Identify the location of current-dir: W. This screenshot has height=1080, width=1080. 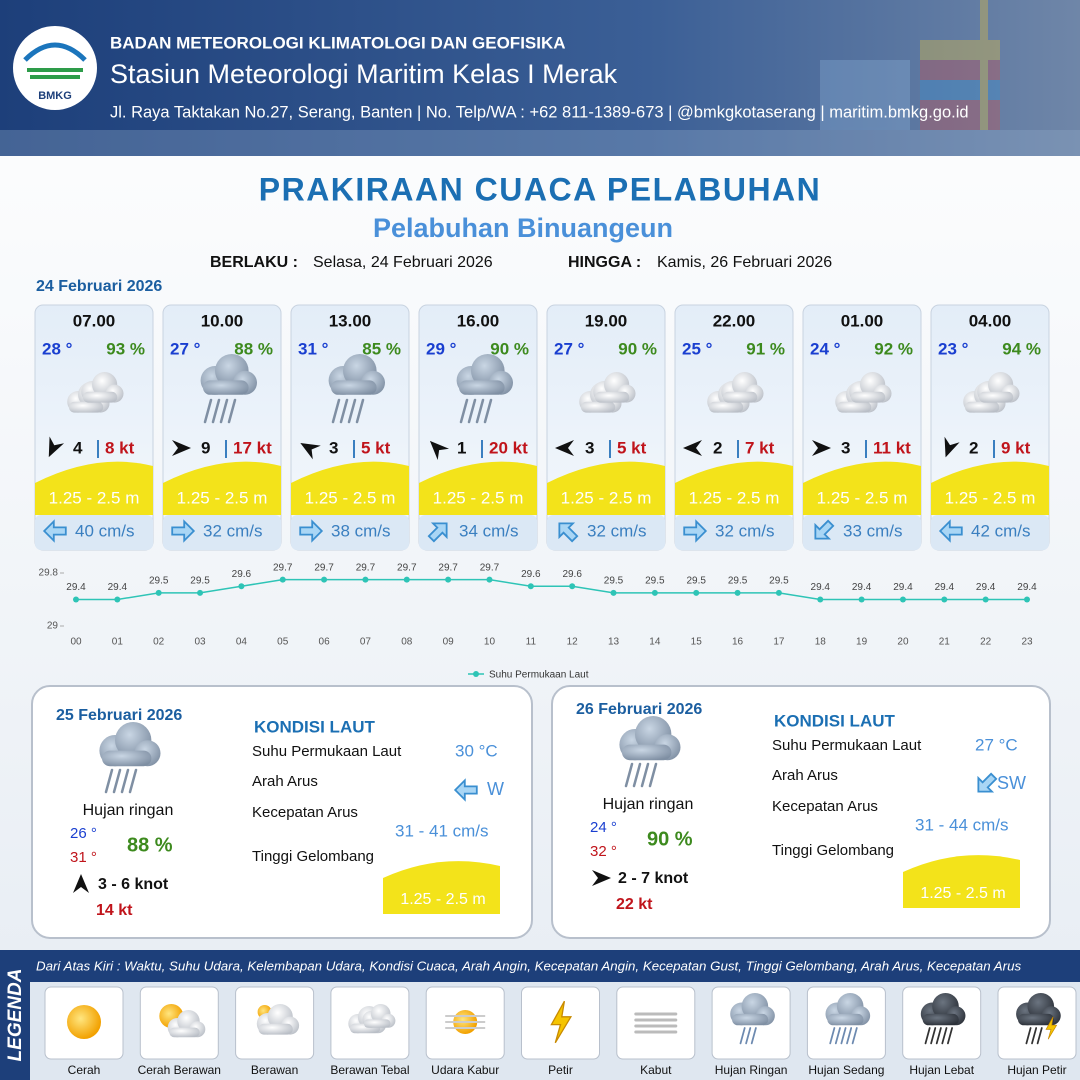
(495, 789).